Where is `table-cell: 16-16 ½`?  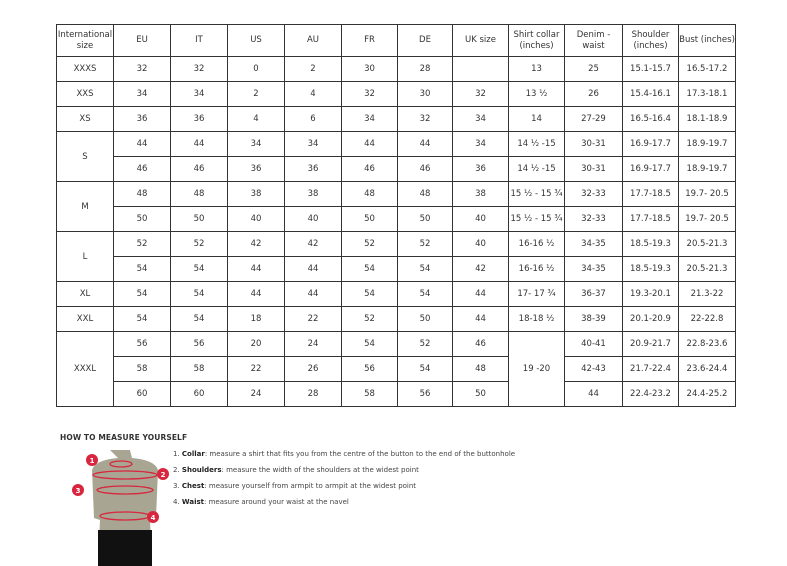 table-cell: 16-16 ½ is located at coordinates (536, 269).